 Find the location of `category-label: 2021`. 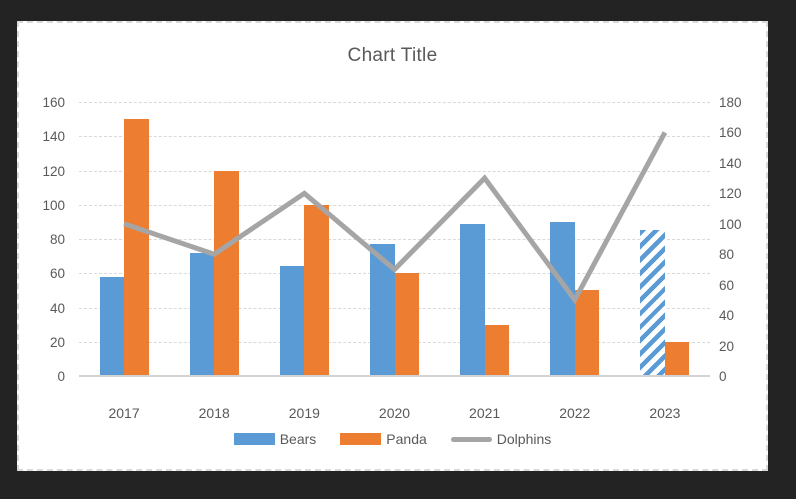

category-label: 2021 is located at coordinates (485, 413).